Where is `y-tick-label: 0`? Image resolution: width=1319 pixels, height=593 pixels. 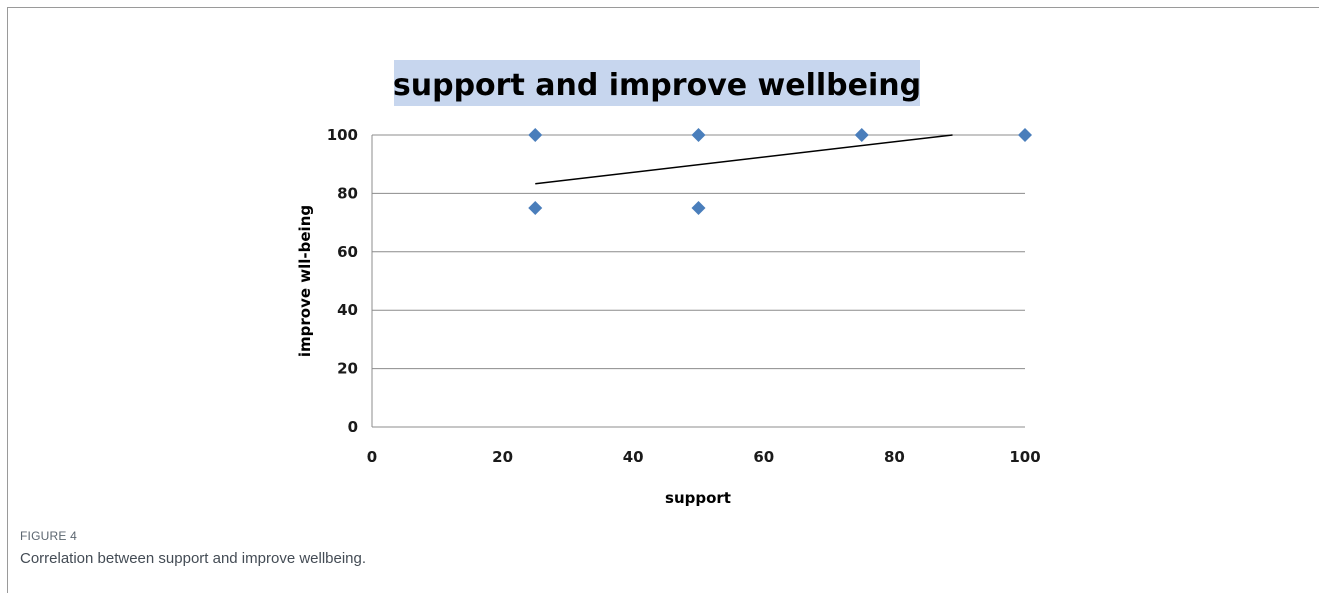 y-tick-label: 0 is located at coordinates (353, 427).